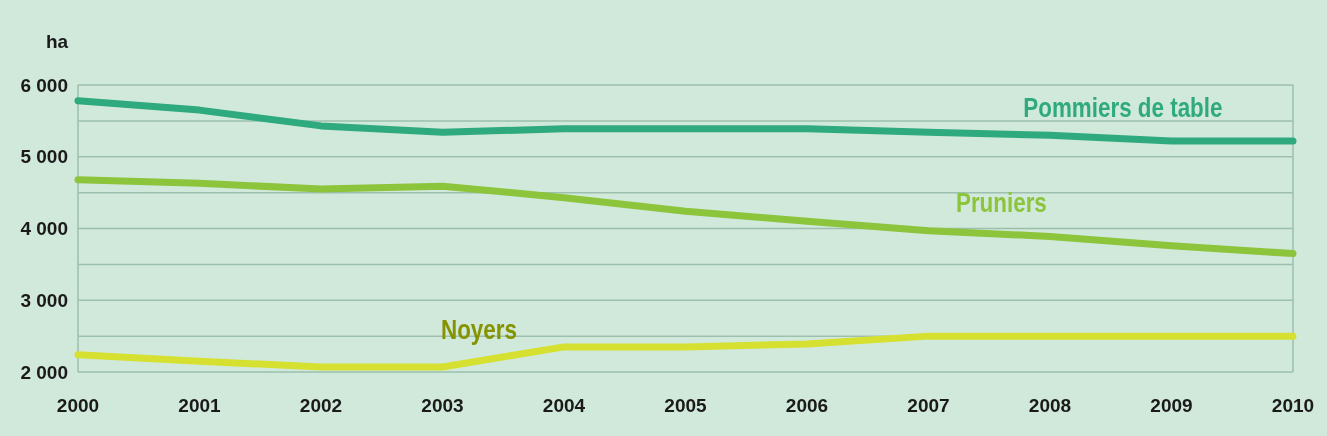 Image resolution: width=1327 pixels, height=436 pixels. What do you see at coordinates (44, 300) in the screenshot?
I see `y-tick-label: 3 000` at bounding box center [44, 300].